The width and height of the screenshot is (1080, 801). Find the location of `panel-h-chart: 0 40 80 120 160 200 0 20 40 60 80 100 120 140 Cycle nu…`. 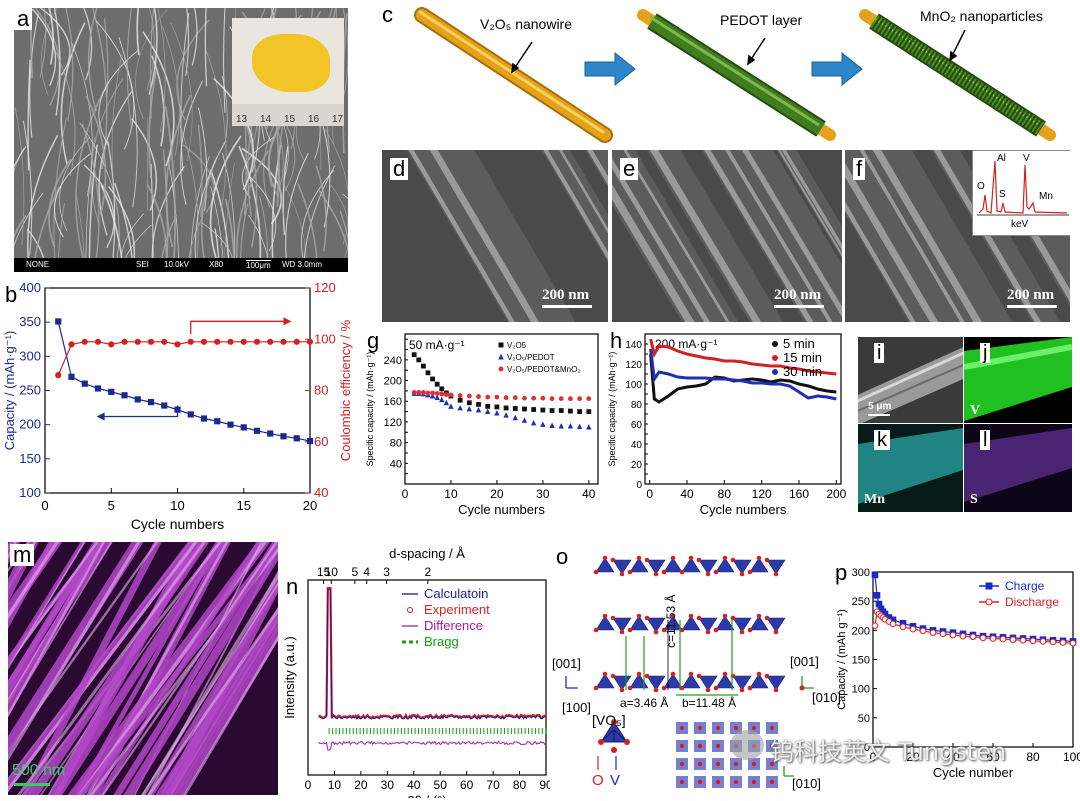

panel-h-chart: 0 40 80 120 160 200 0 20 40 60 80 100 120 140 Cycle nu… is located at coordinates (727, 425).